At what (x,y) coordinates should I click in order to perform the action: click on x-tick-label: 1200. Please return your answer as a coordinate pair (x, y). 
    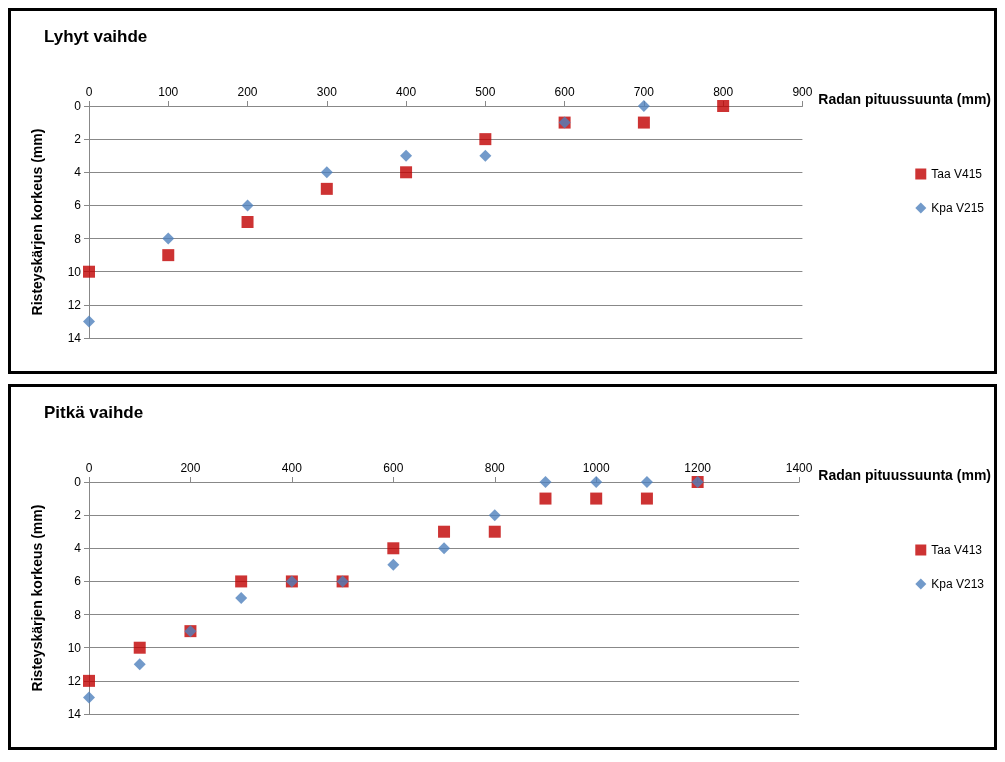
    Looking at the image, I should click on (698, 468).